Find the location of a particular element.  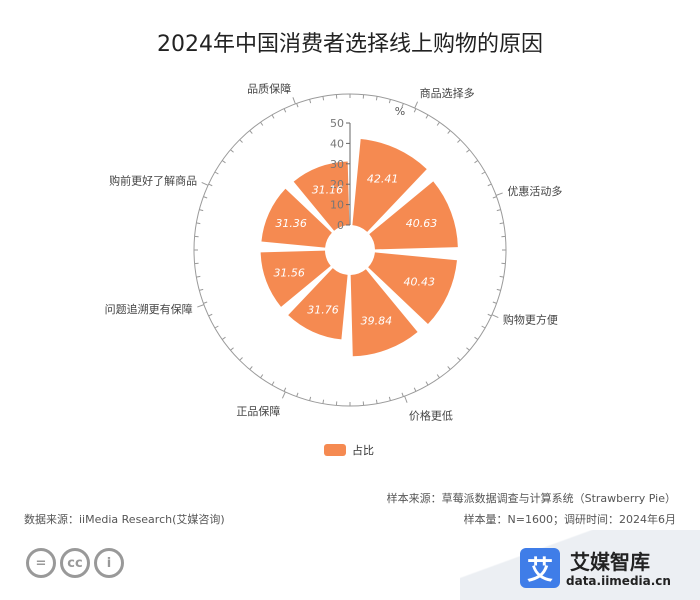

chart-title: 2024年中国消费者选择线上购物的原因 is located at coordinates (350, 44).